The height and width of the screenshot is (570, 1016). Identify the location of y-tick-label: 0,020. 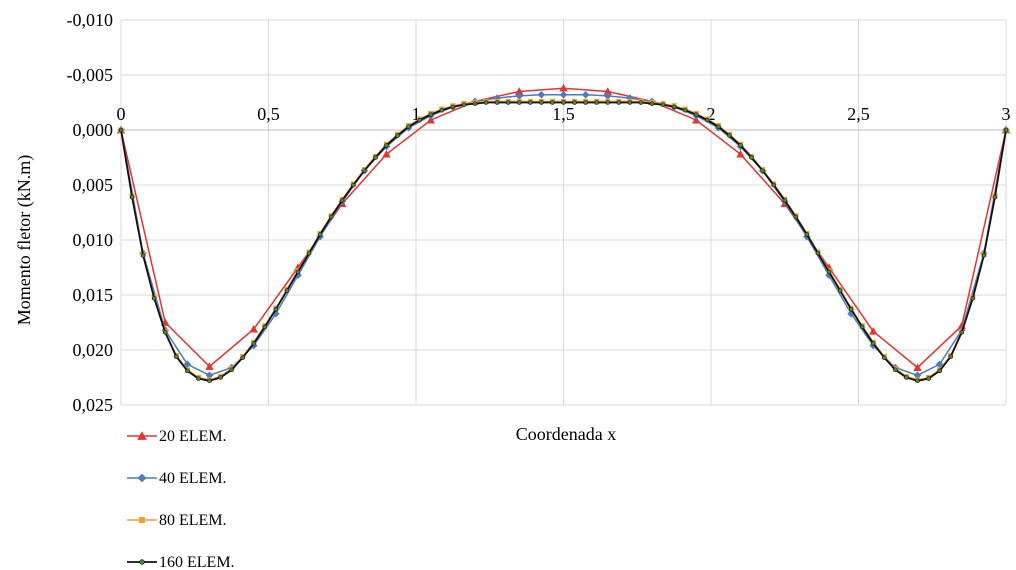
(93, 350).